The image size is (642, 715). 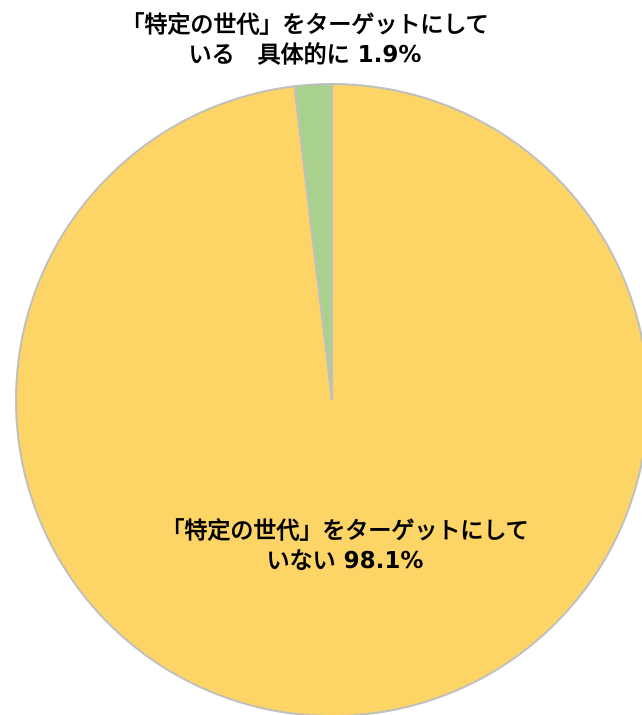 I want to click on slice-label-targeting-line2: いる 具体的に 1.9%, so click(x=305, y=55).